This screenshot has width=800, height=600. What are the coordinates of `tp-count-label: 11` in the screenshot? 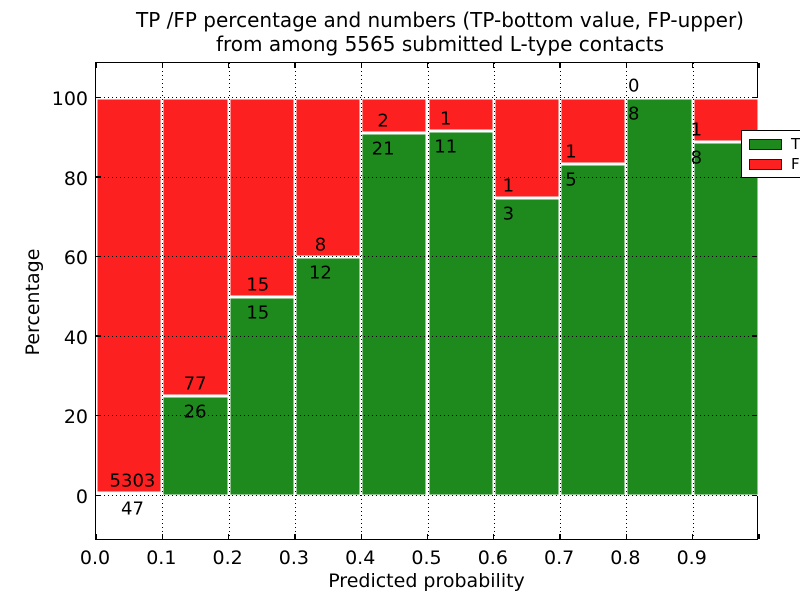 It's located at (446, 147).